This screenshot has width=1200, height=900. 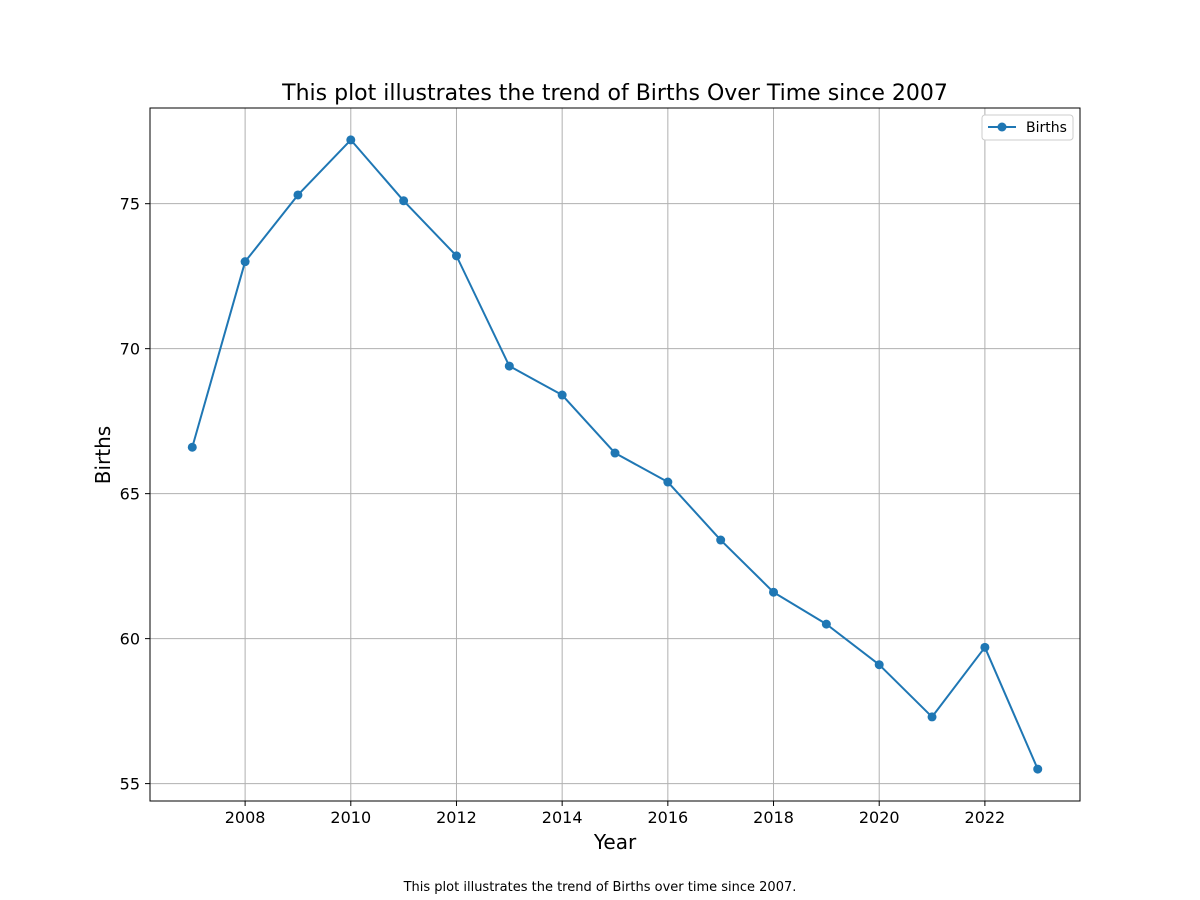 I want to click on x-tick-label: 2018, so click(x=773, y=817).